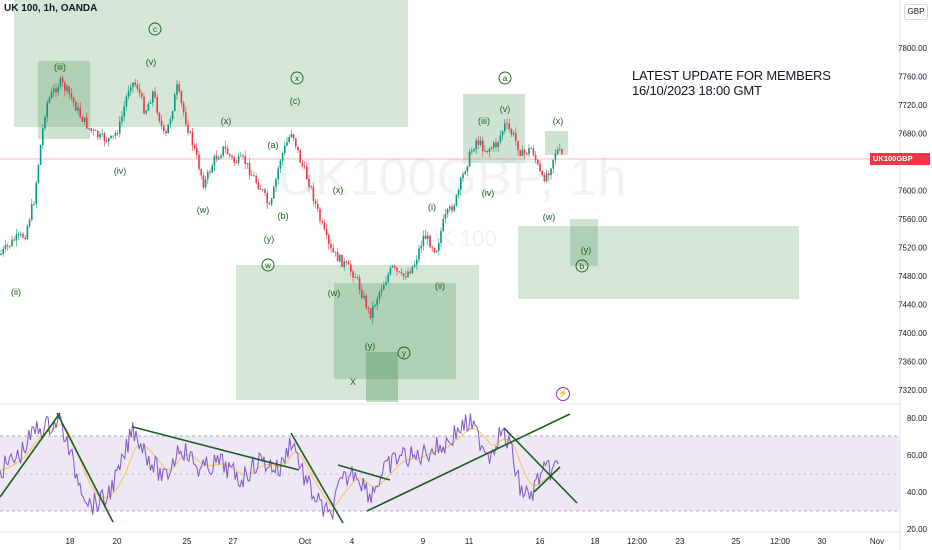  Describe the element at coordinates (637, 541) in the screenshot. I see `time-tick-label: 12:00` at that location.